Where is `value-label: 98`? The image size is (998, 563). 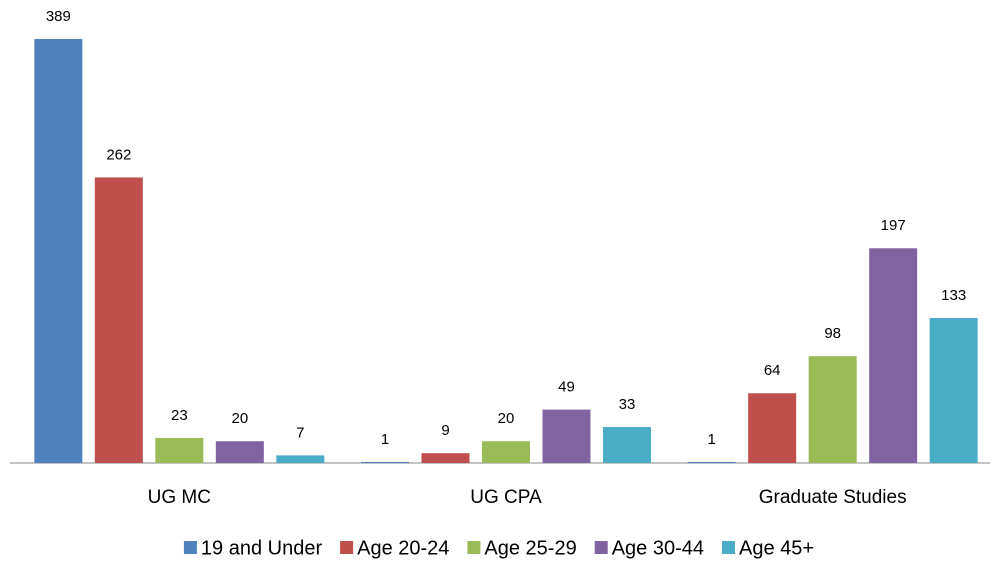 value-label: 98 is located at coordinates (832, 333).